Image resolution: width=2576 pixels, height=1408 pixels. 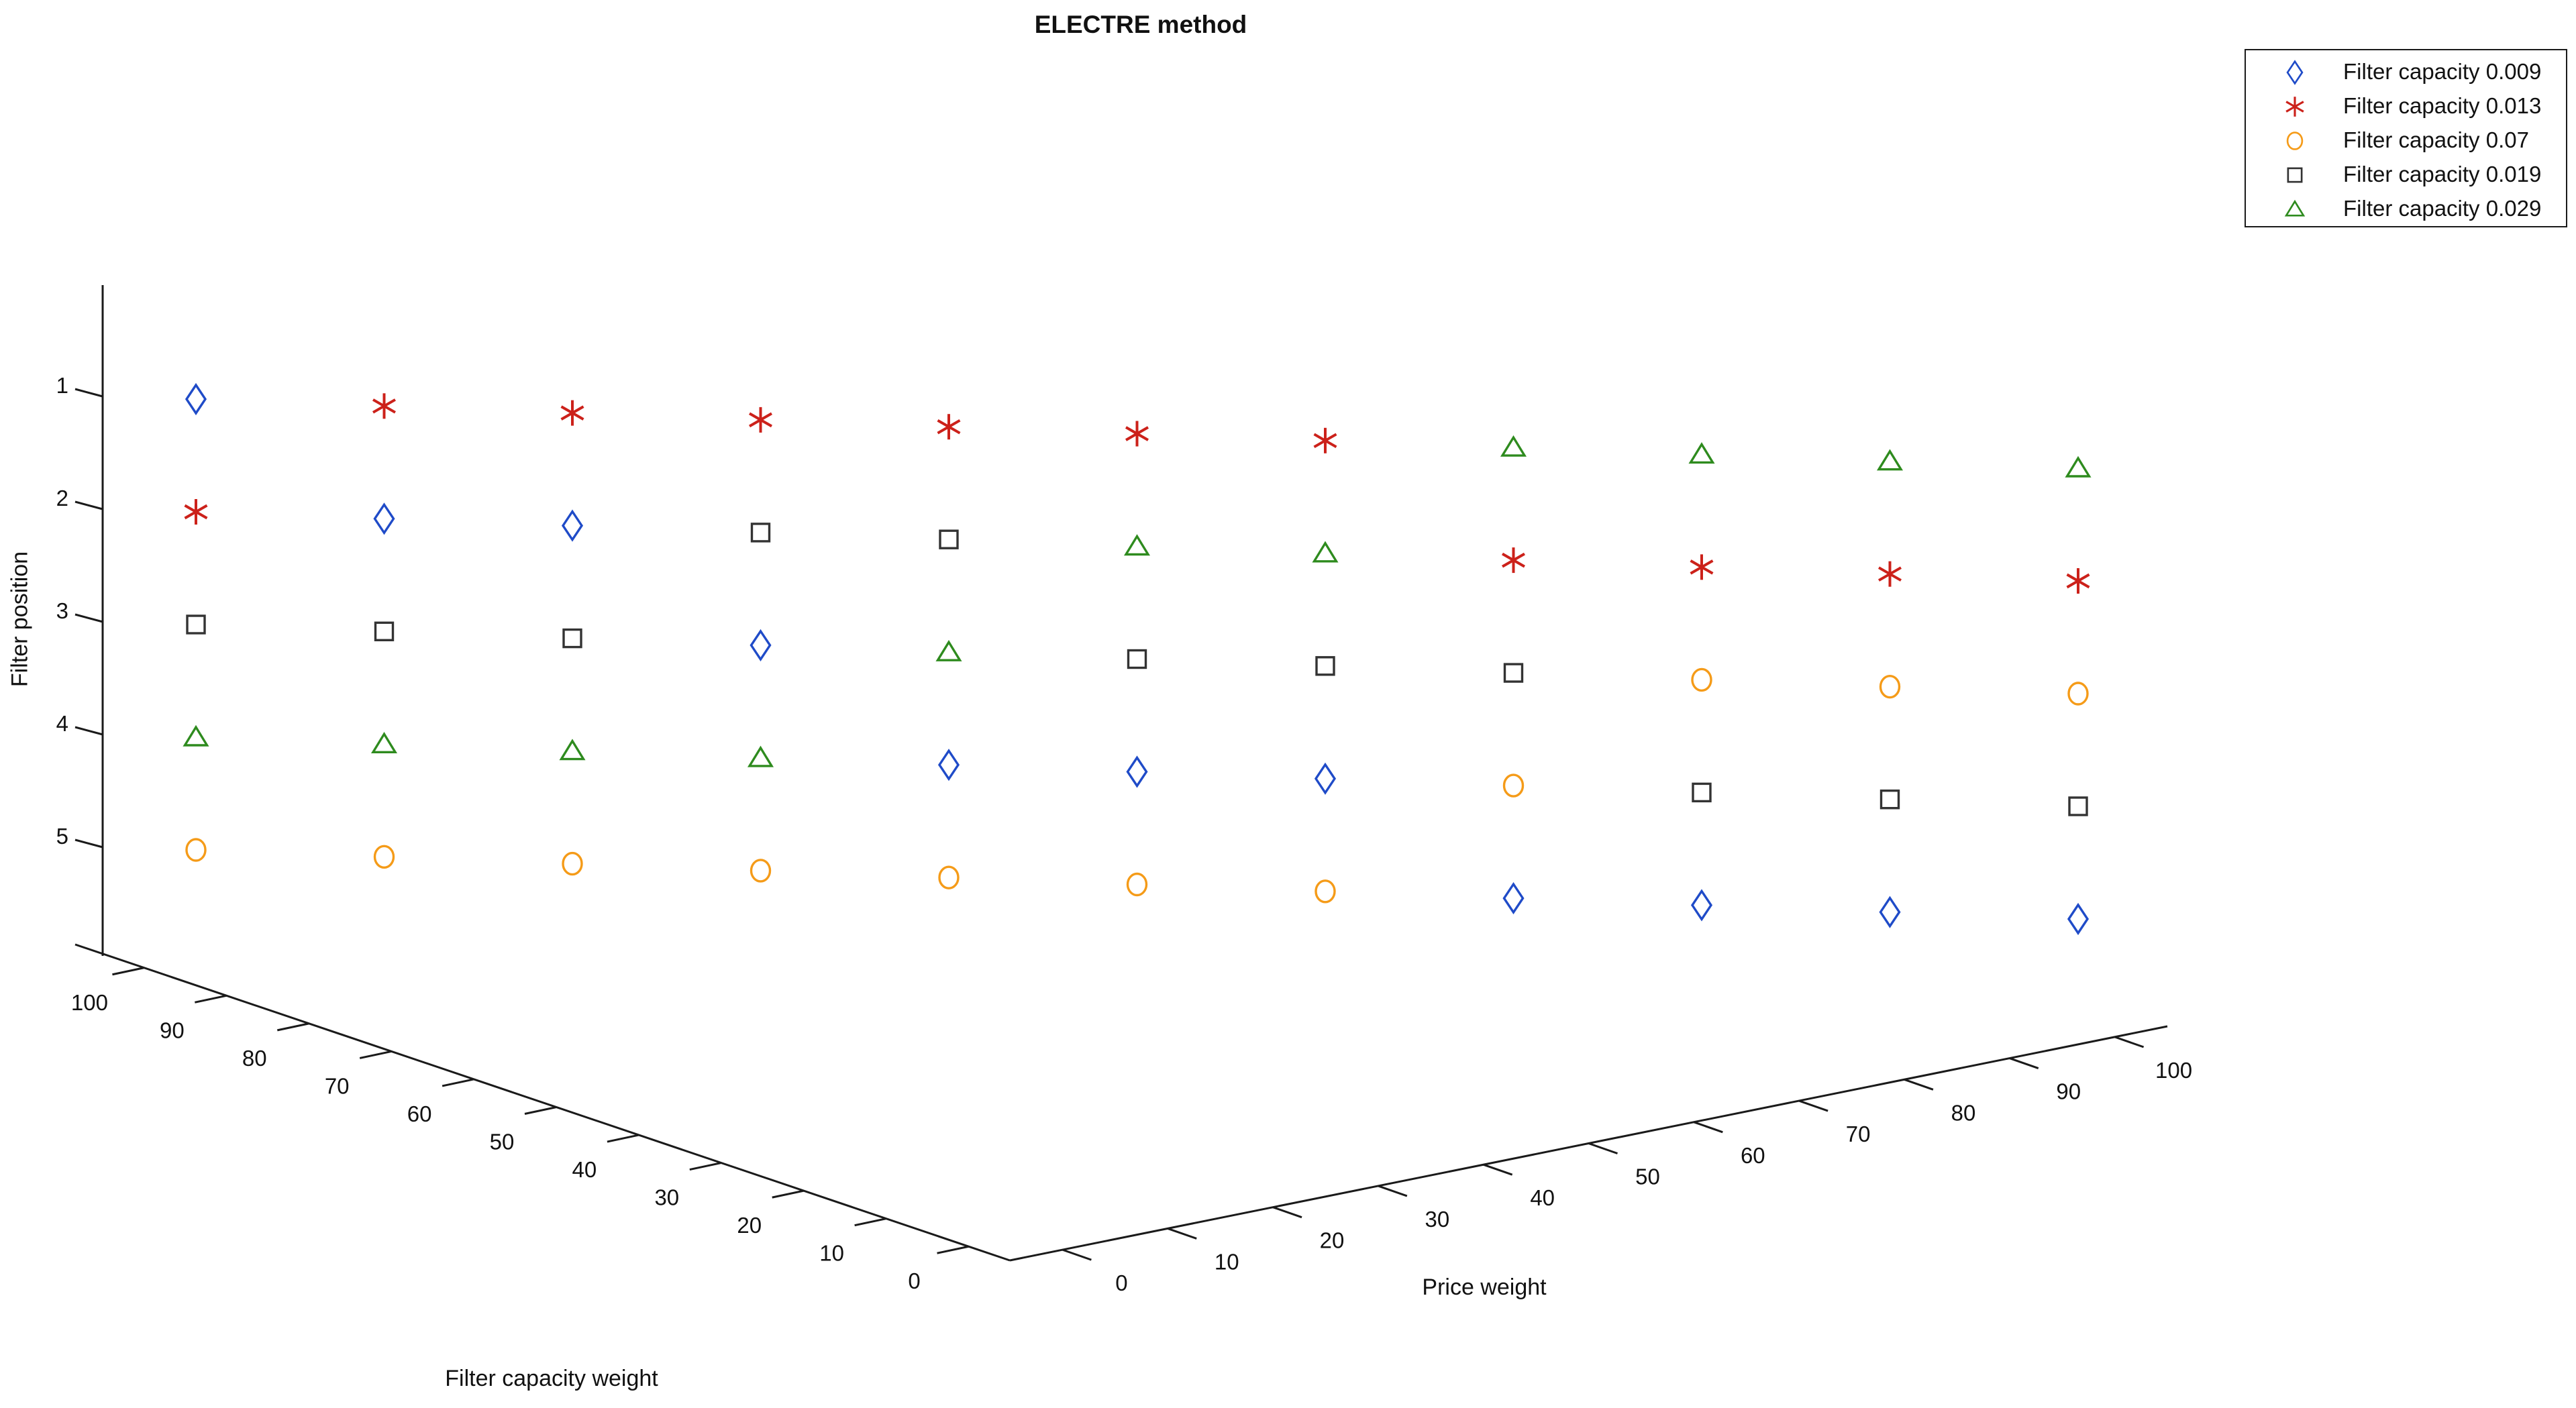 I want to click on tick-label: 3, so click(x=62, y=610).